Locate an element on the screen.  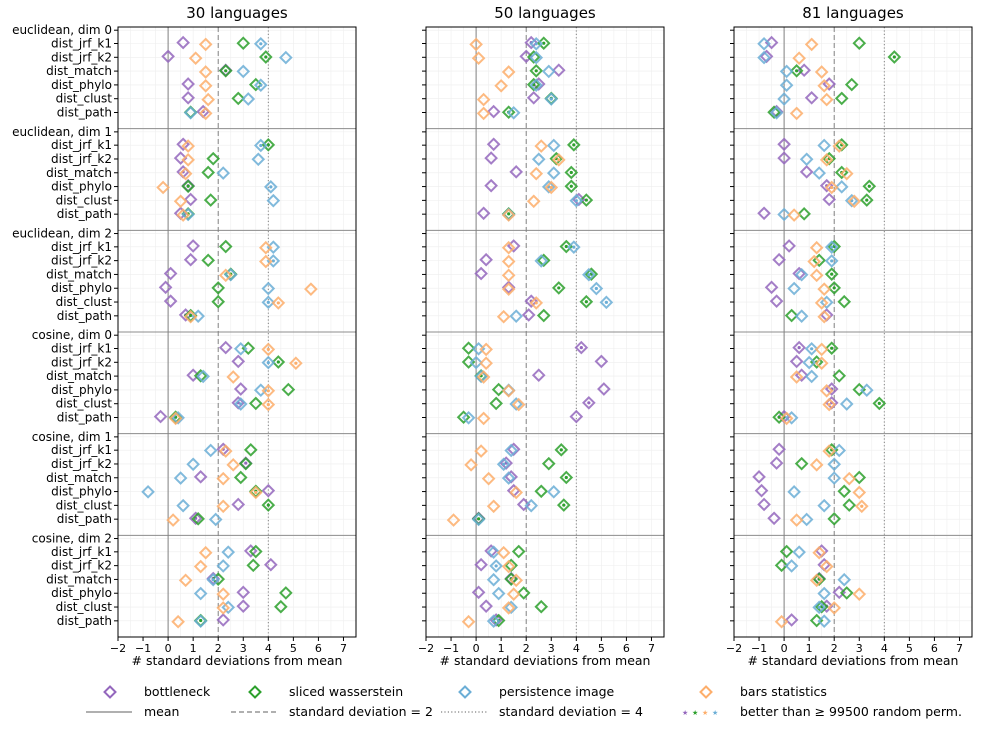
y-row-label: dist_path is located at coordinates (84, 214).